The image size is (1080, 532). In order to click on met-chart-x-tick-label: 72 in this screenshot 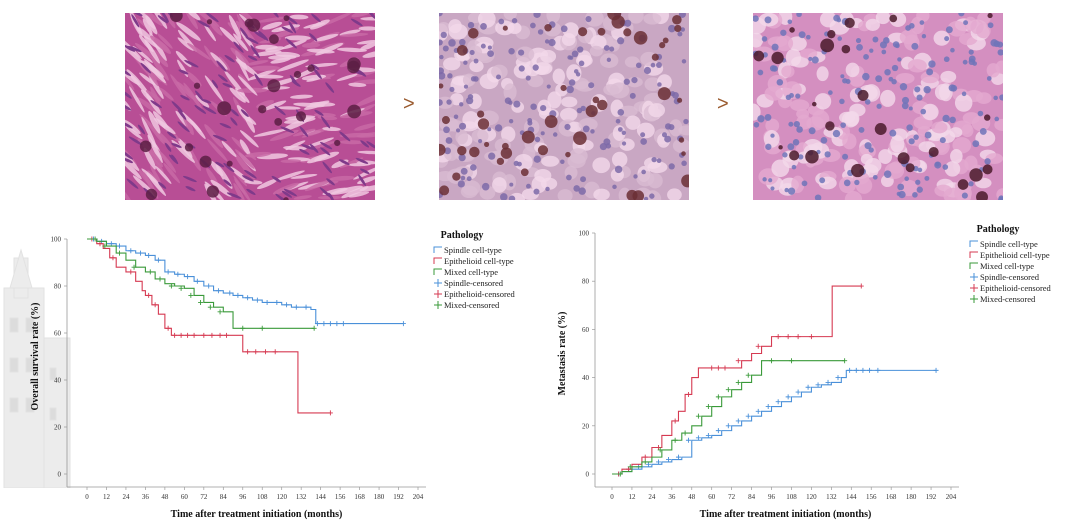, I will do `click(732, 497)`.